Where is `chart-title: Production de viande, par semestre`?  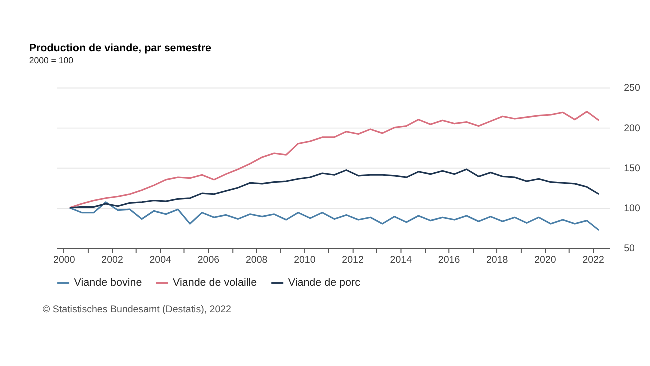 chart-title: Production de viande, par semestre is located at coordinates (120, 48).